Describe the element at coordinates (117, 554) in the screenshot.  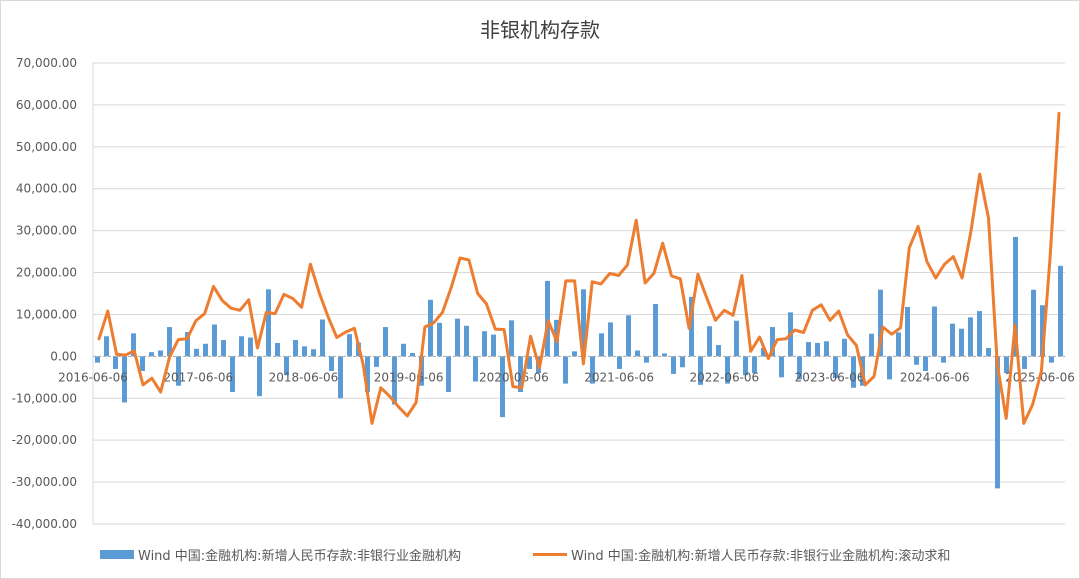
I see `legend-swatch-bar` at that location.